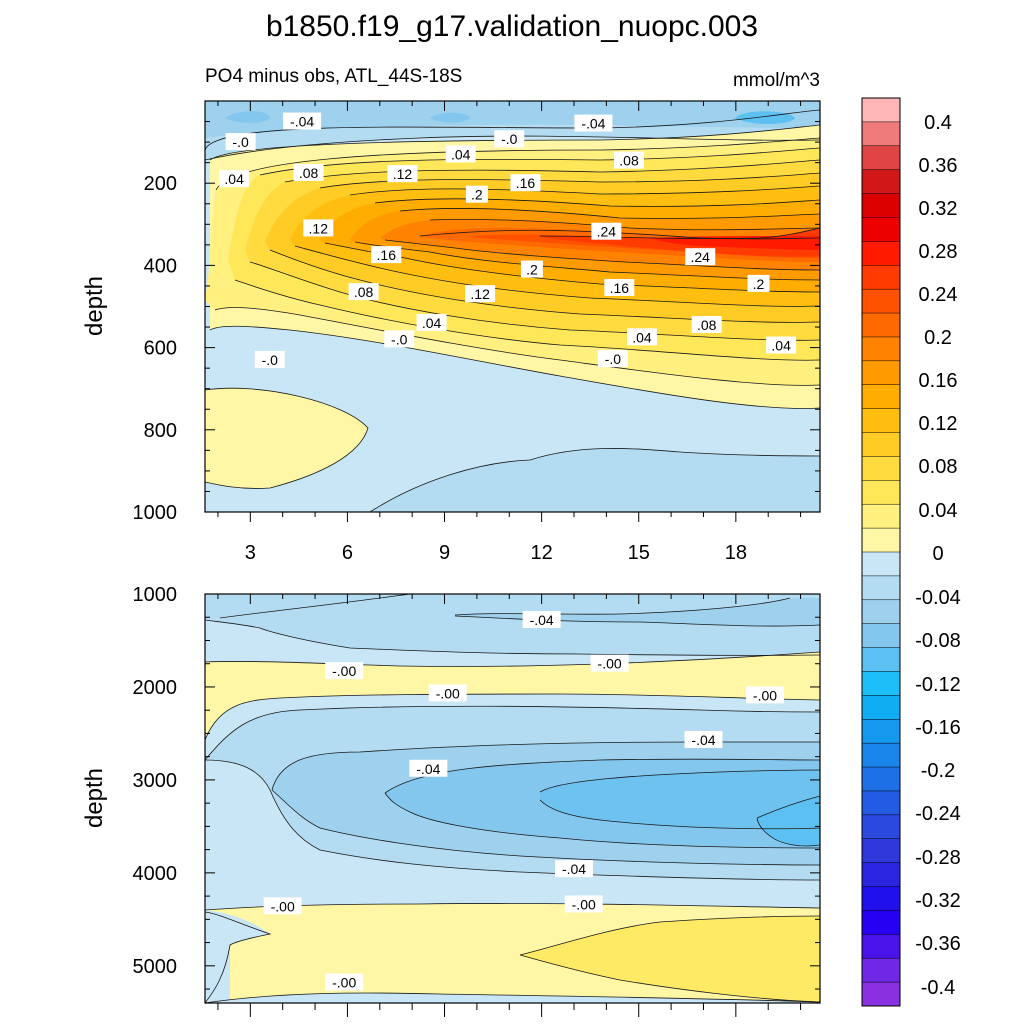  Describe the element at coordinates (155, 874) in the screenshot. I see `y-tick-label: 4000` at that location.